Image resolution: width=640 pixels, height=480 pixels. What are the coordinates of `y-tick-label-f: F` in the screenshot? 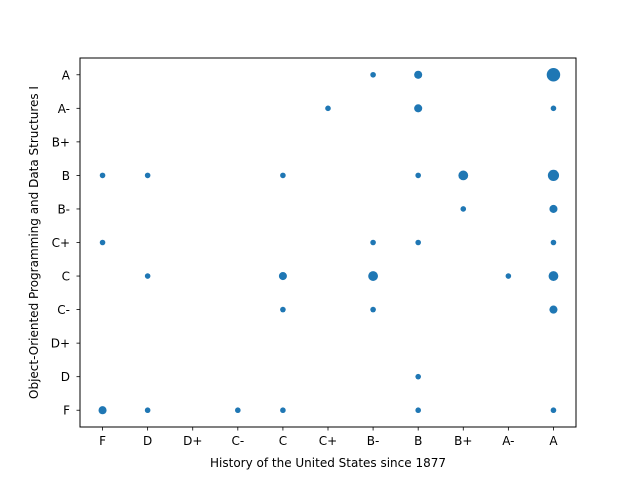 It's located at (66, 411).